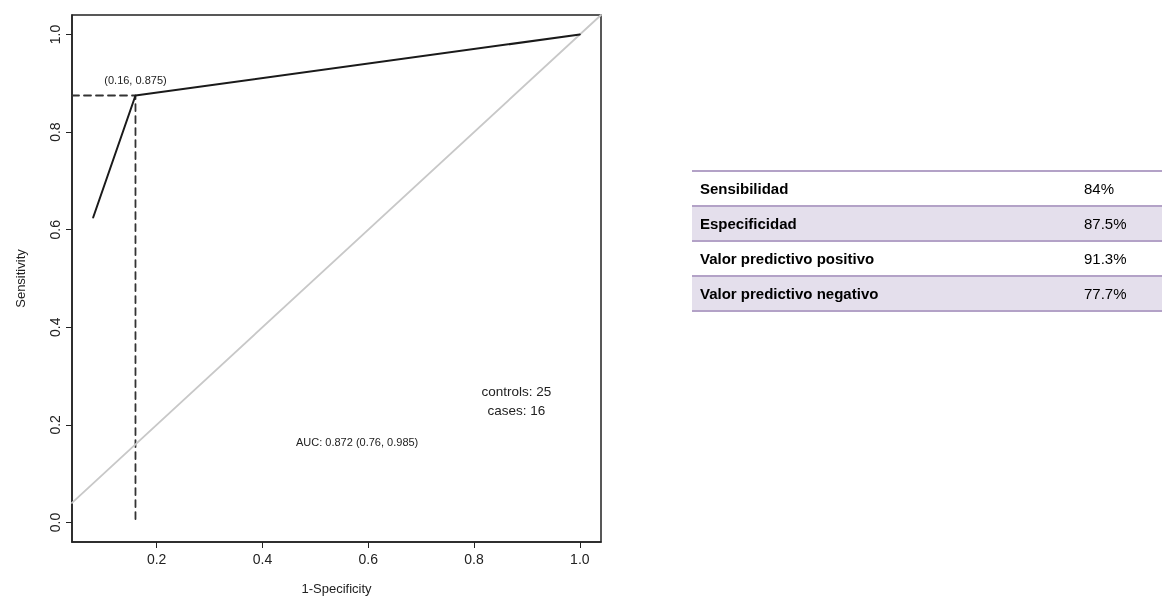  I want to click on annotation: controls: 25, so click(516, 392).